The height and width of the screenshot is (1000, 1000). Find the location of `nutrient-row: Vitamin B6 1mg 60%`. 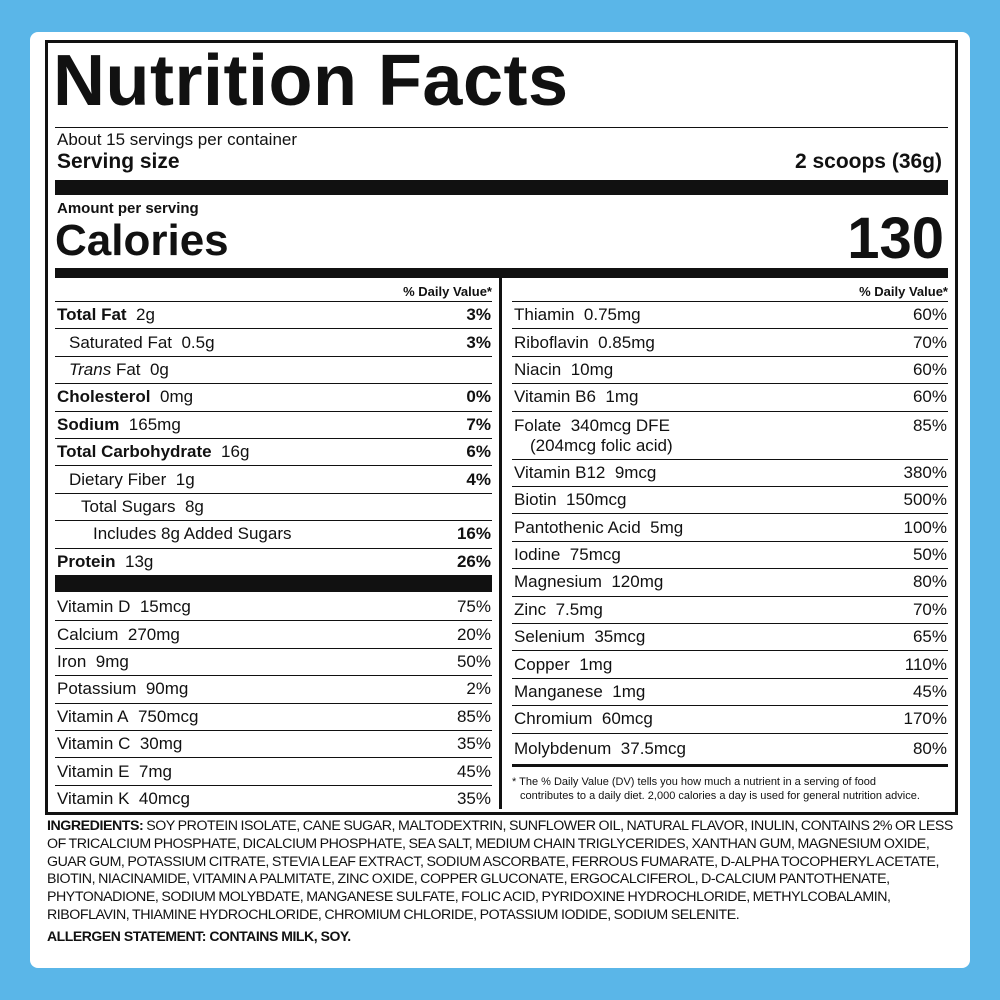

nutrient-row: Vitamin B6 1mg 60% is located at coordinates (730, 398).